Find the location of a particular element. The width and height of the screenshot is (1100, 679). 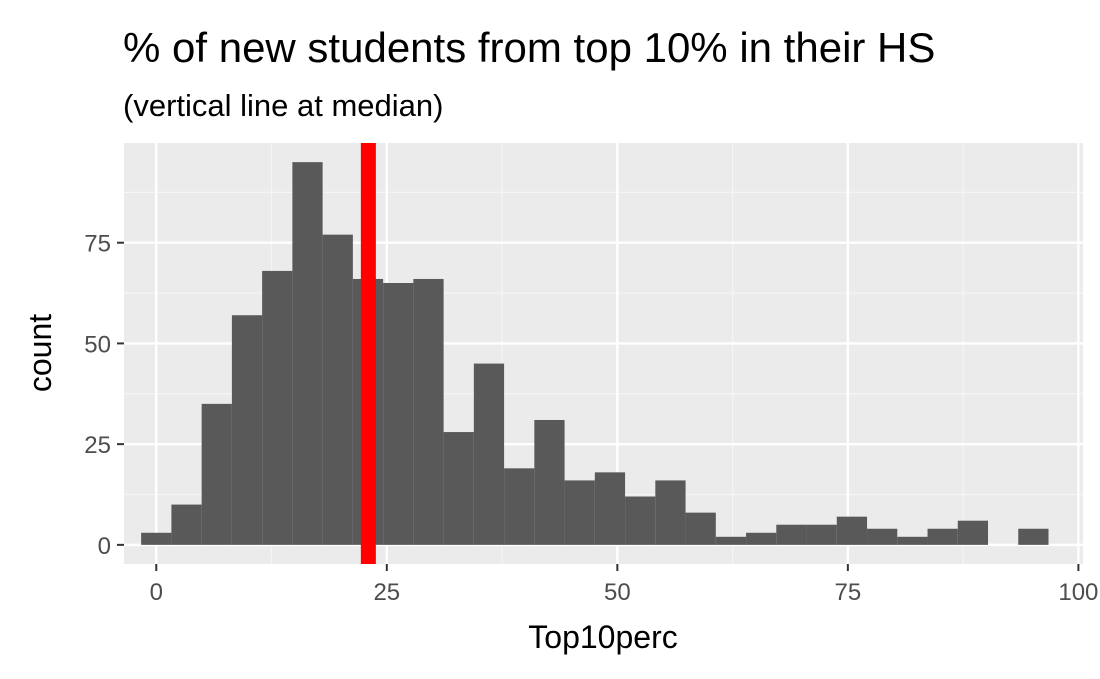

y-tick-label: 50 is located at coordinates (97, 344).